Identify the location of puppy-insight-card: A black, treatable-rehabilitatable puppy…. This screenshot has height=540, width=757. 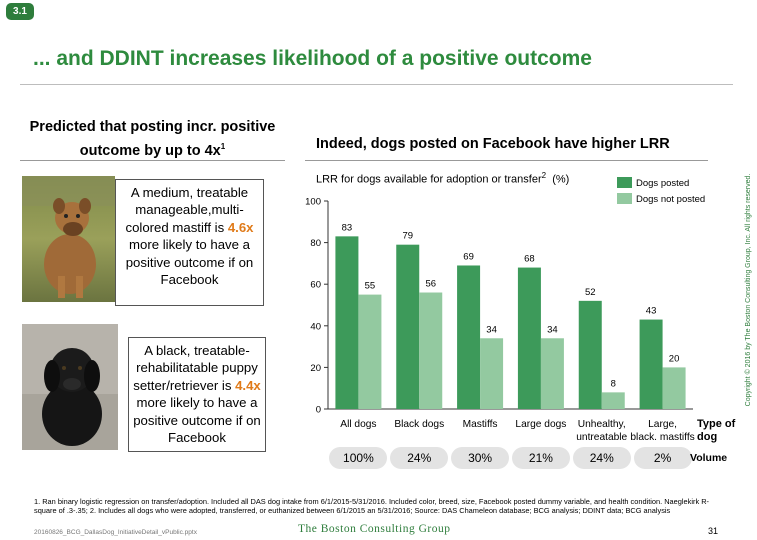
(197, 394).